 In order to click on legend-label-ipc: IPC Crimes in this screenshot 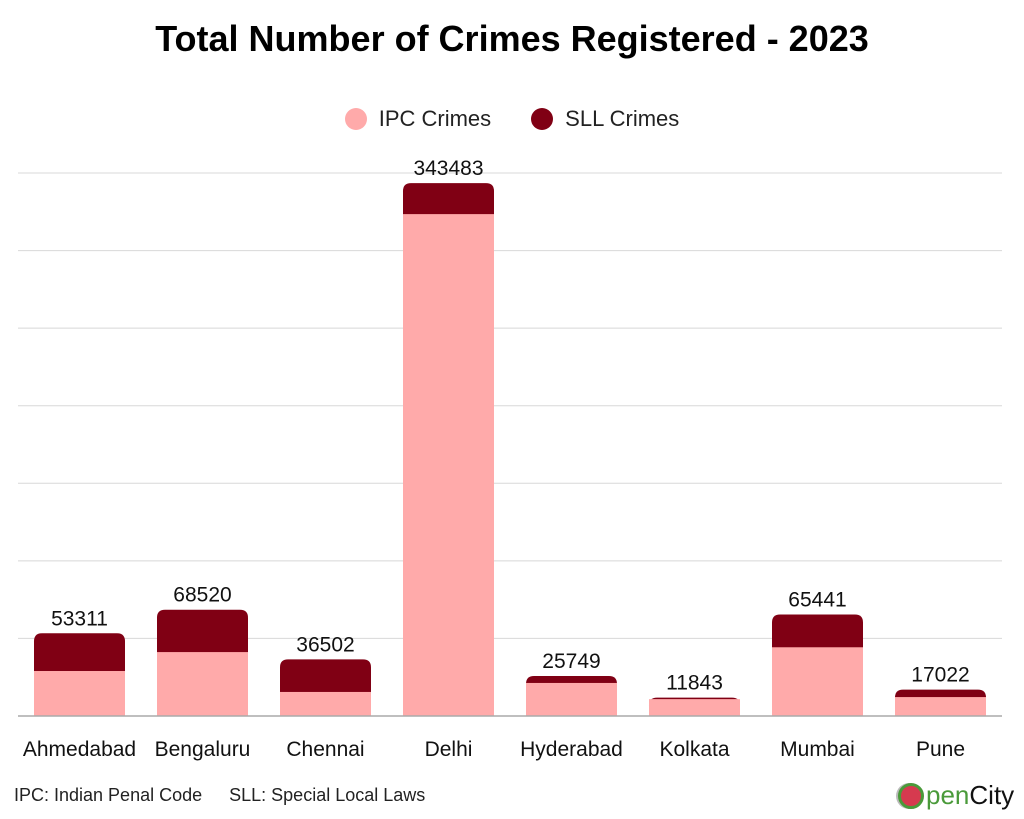, I will do `click(435, 118)`.